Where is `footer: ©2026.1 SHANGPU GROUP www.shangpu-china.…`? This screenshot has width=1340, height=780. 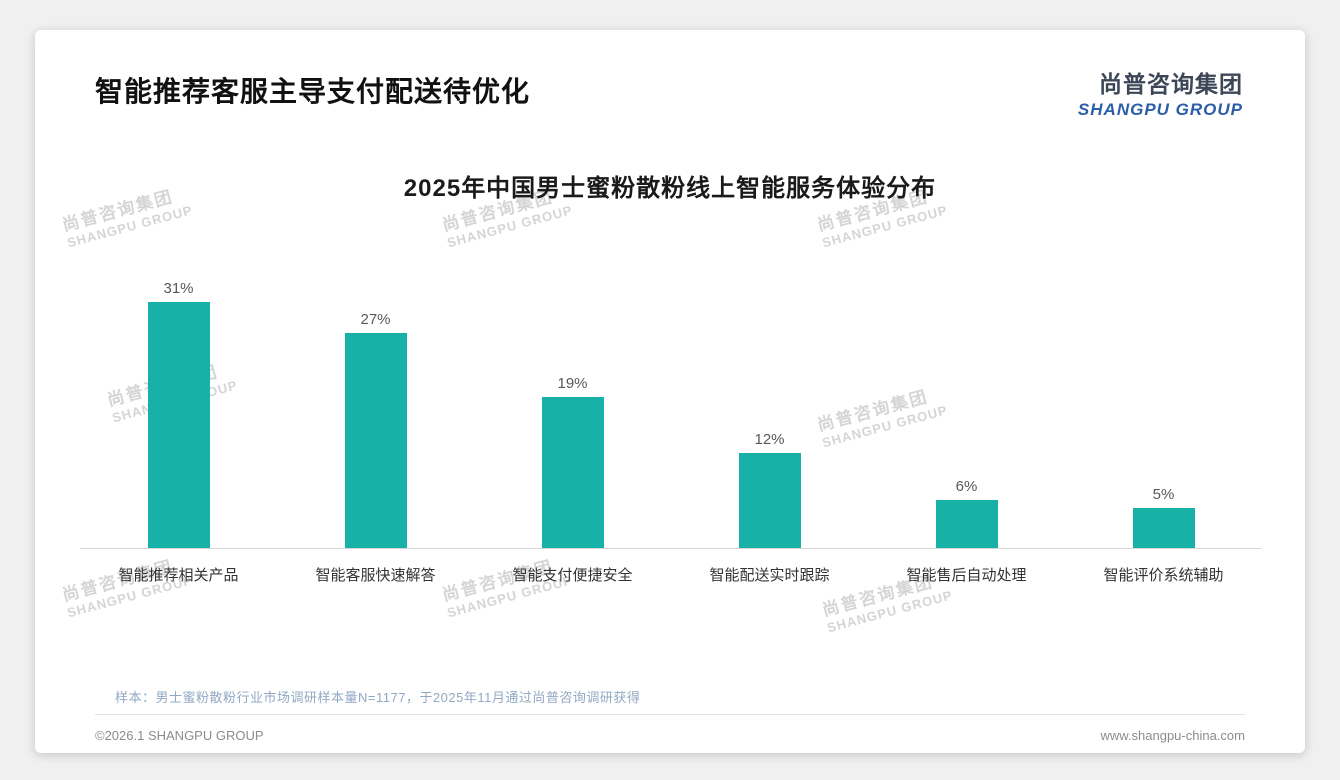
footer: ©2026.1 SHANGPU GROUP www.shangpu-china.… is located at coordinates (670, 735).